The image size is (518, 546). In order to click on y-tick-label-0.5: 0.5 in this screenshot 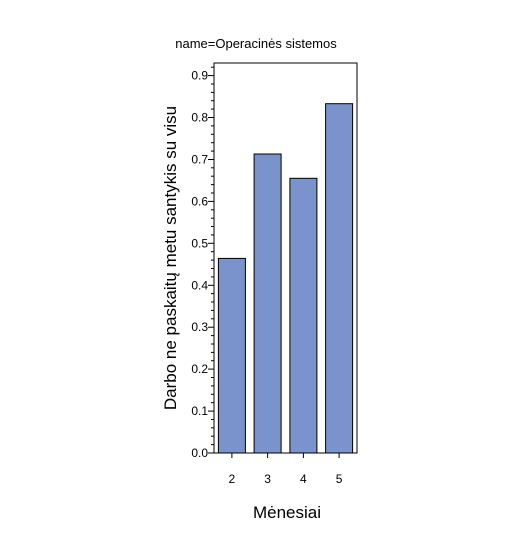, I will do `click(199, 243)`.